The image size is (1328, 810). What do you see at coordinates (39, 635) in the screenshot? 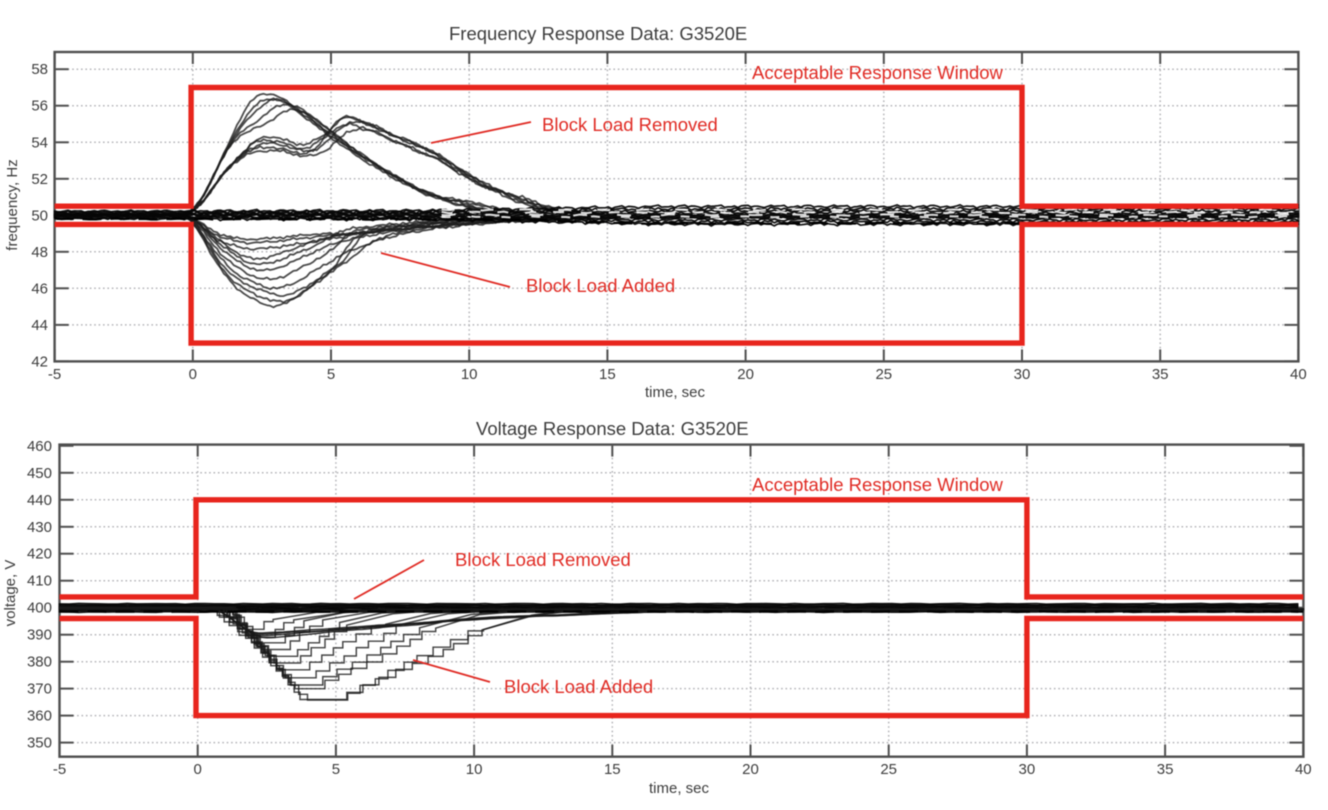
I see `svg-text: 390` at bounding box center [39, 635].